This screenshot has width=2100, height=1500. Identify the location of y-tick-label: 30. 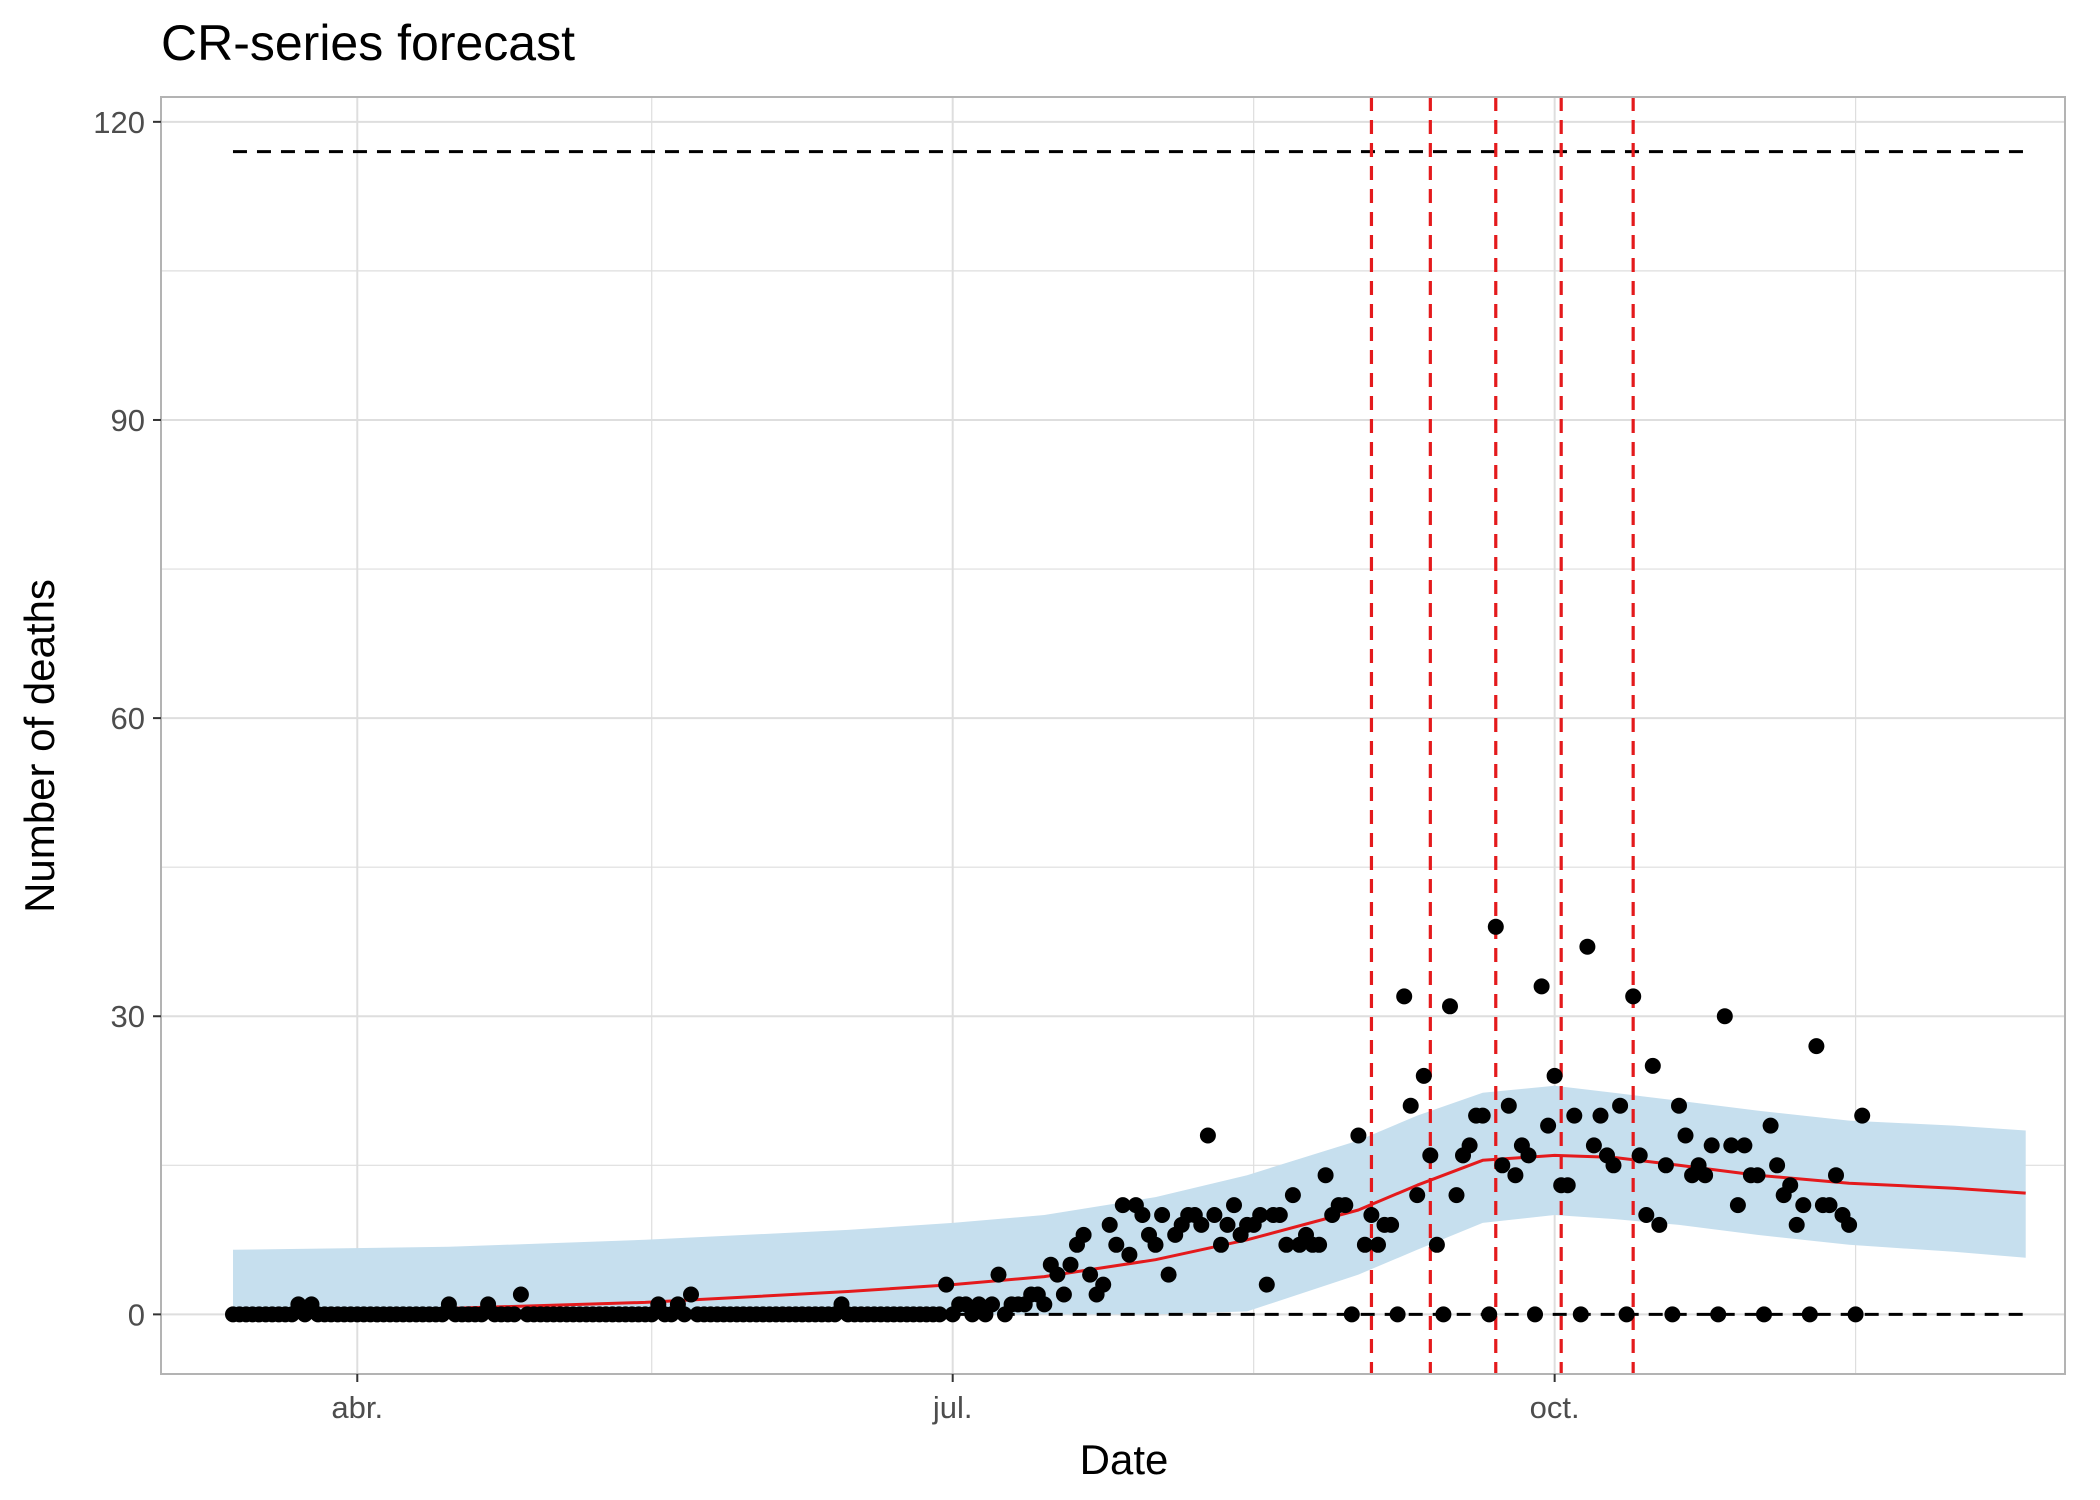
(128, 1016).